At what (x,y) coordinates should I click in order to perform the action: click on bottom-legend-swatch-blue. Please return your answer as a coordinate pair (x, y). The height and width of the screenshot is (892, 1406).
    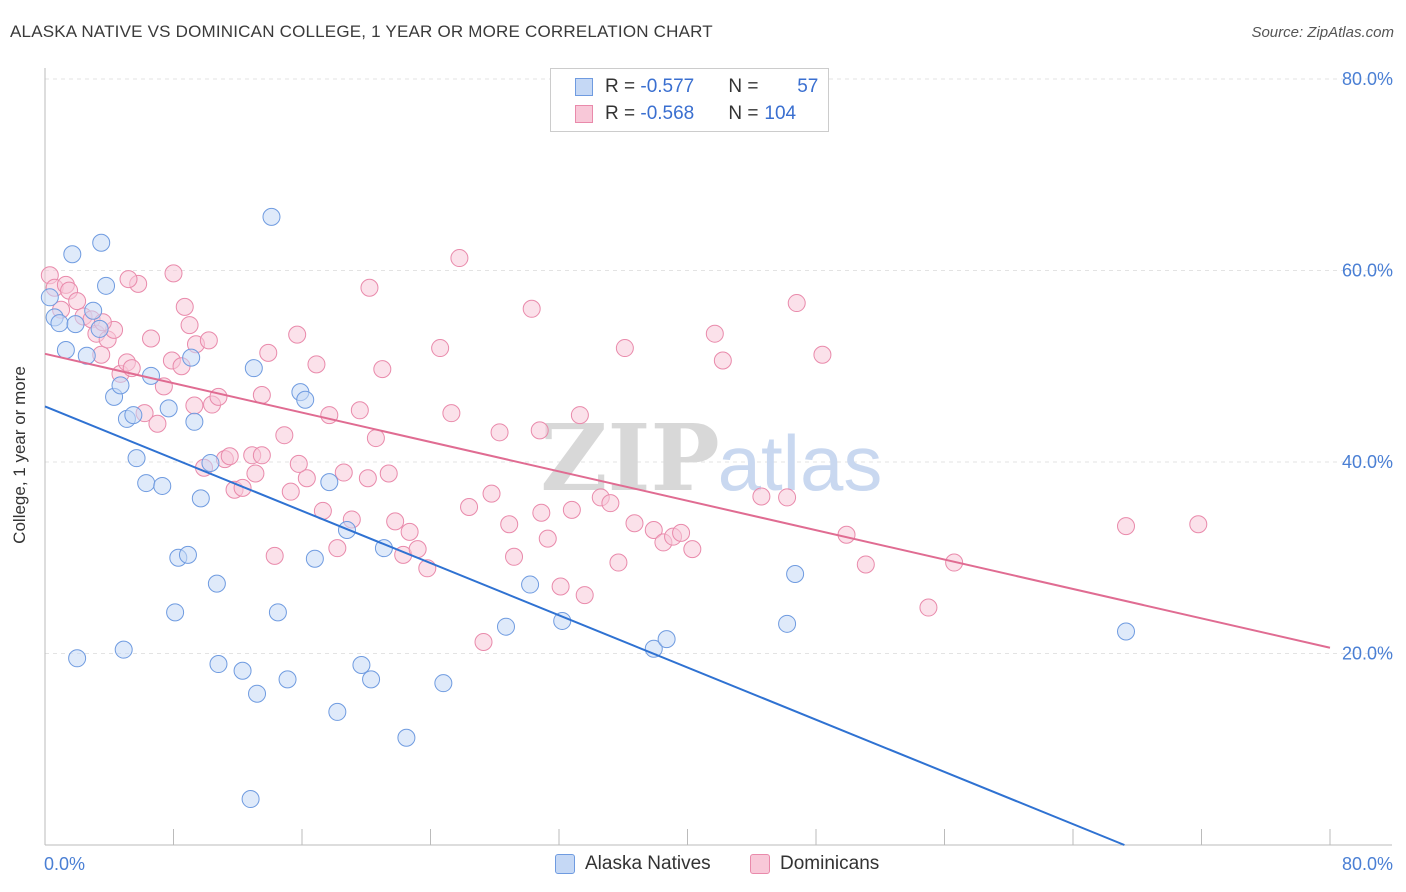
    Looking at the image, I should click on (565, 864).